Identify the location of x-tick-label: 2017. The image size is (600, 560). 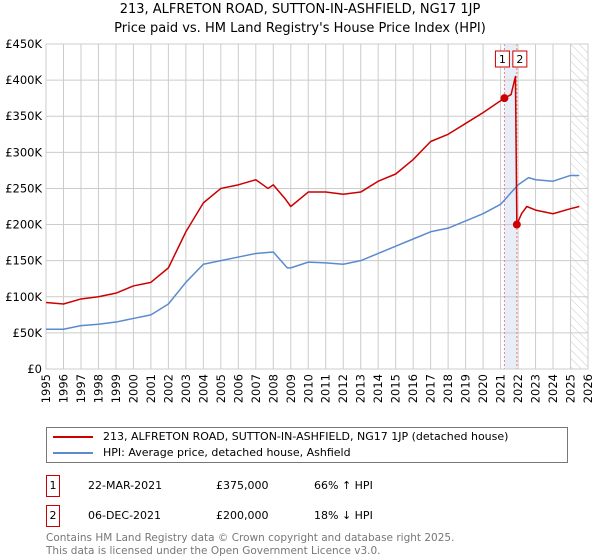
(431, 388).